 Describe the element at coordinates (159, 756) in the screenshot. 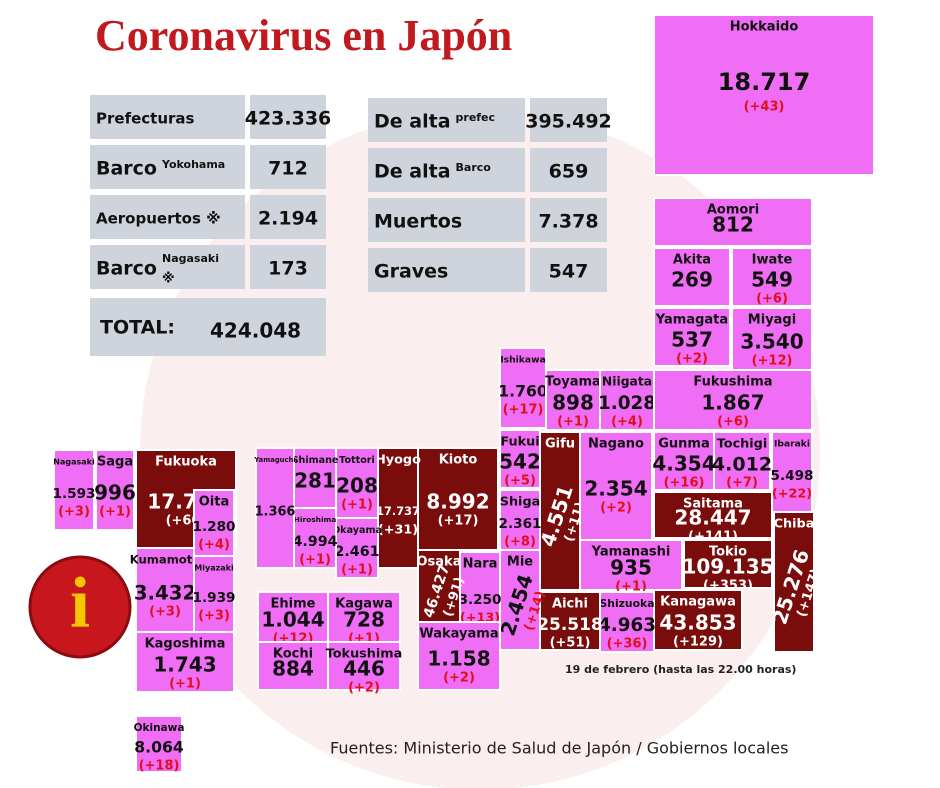

I see `prefecture-figures: 8.064 (+18)` at that location.